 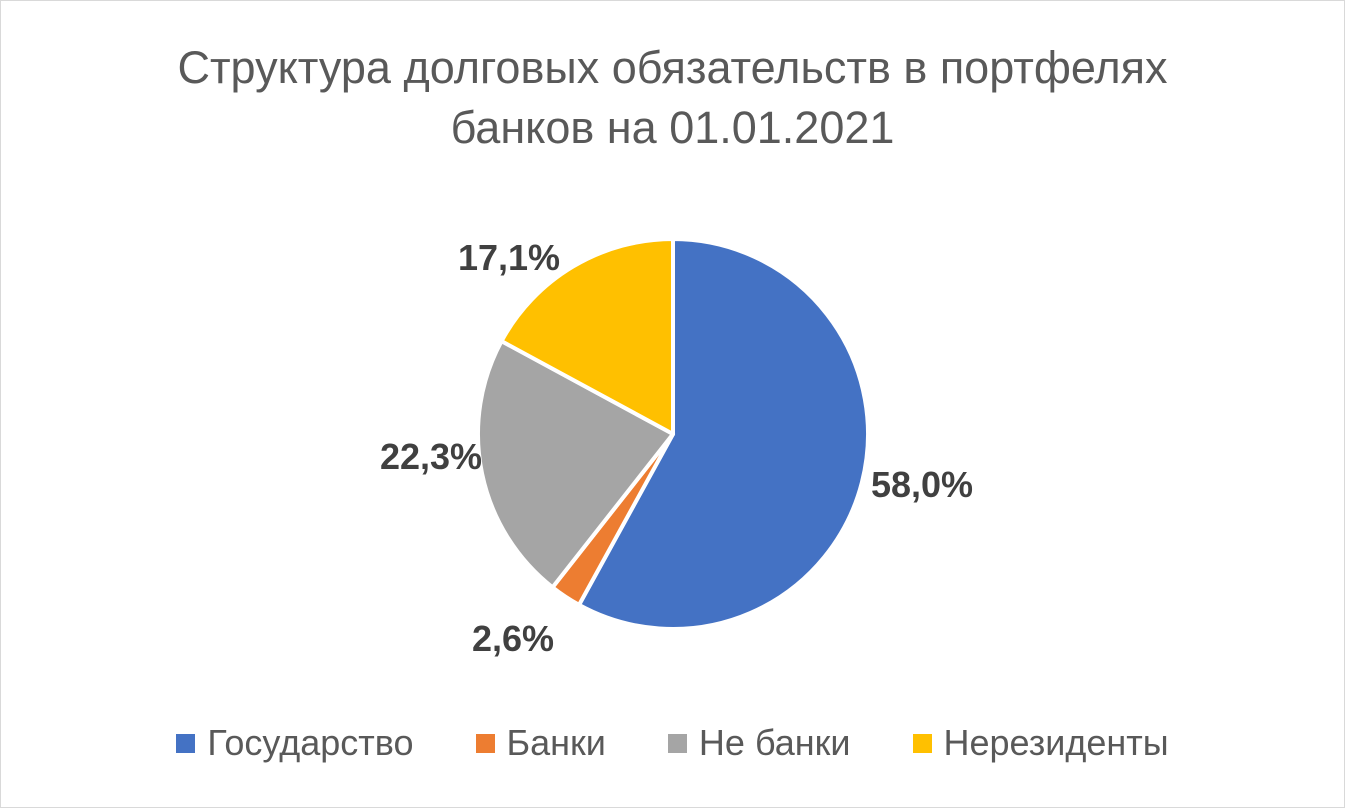 I want to click on pie-slice-gosudarstvo, so click(x=723, y=434).